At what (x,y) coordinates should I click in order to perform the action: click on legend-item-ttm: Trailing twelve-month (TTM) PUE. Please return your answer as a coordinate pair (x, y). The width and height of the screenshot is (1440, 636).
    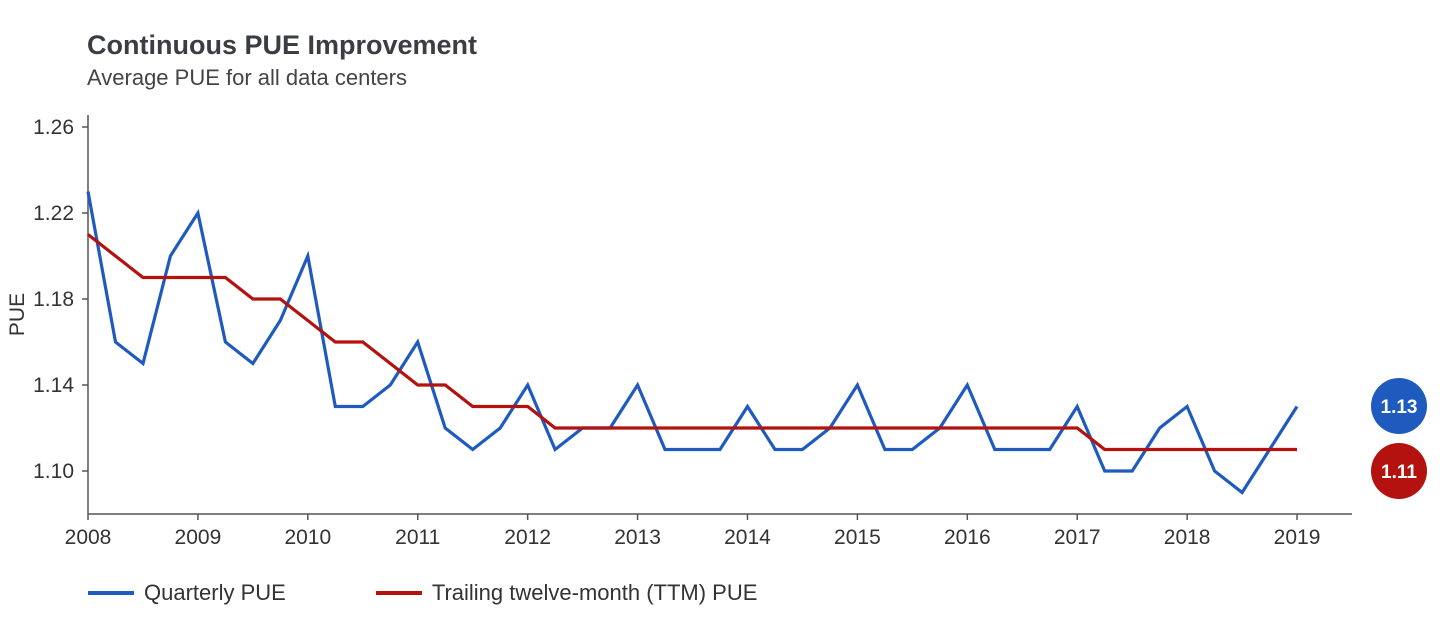
    Looking at the image, I should click on (566, 593).